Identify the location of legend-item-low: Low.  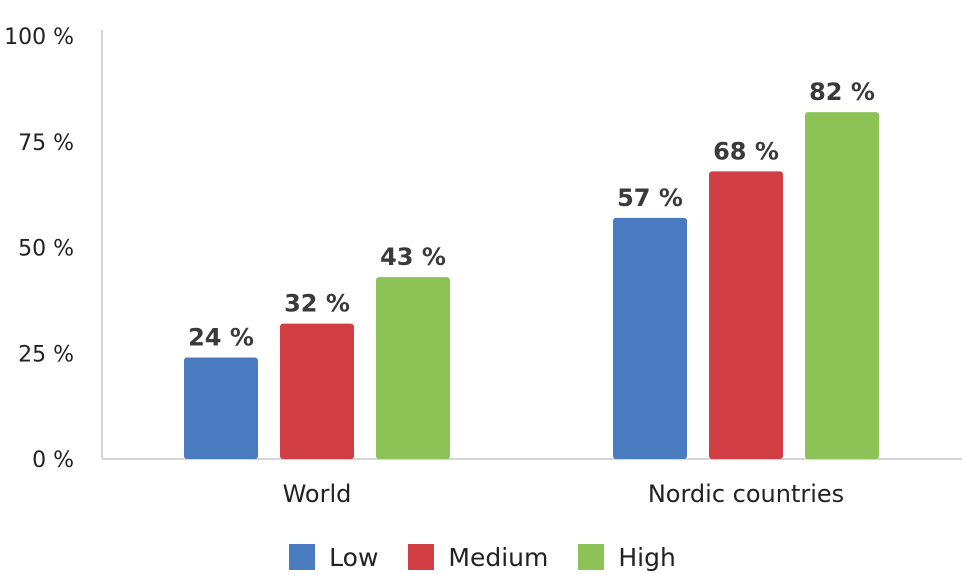
(333, 557).